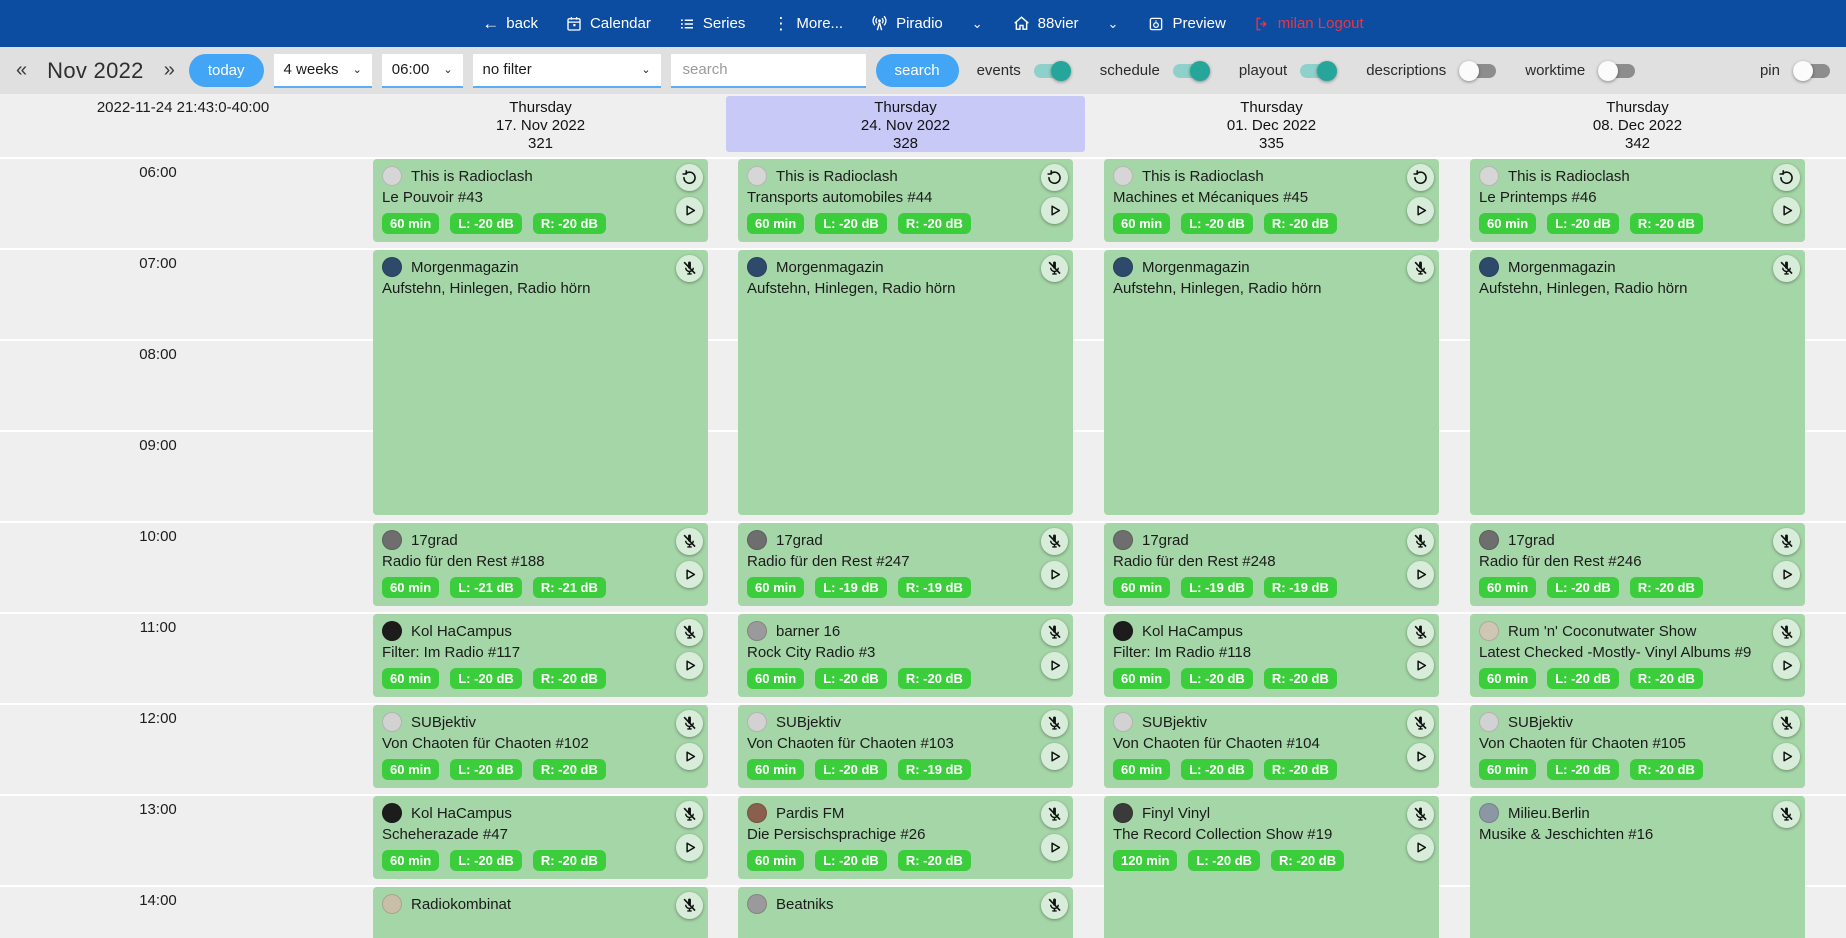  I want to click on nav-calendar: Calendar, so click(608, 24).